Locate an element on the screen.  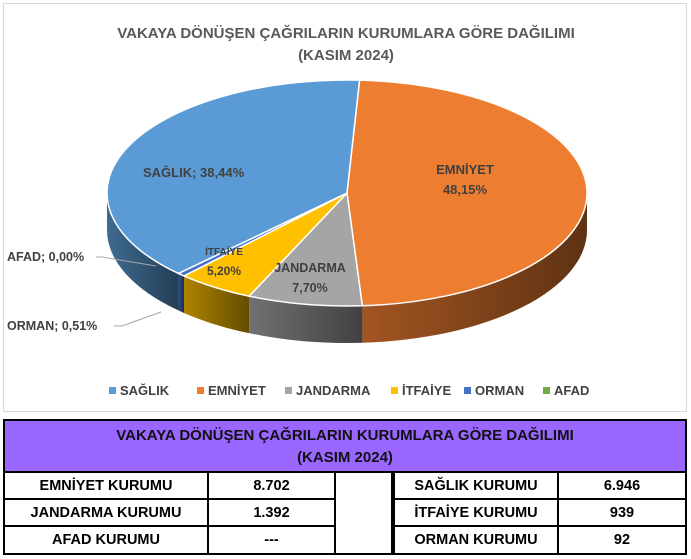
table-cell-right-value: 939 is located at coordinates (622, 513).